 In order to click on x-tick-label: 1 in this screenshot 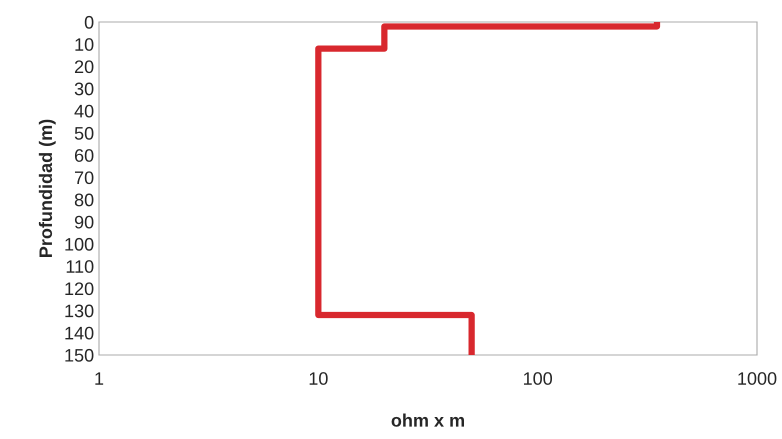, I will do `click(99, 378)`.